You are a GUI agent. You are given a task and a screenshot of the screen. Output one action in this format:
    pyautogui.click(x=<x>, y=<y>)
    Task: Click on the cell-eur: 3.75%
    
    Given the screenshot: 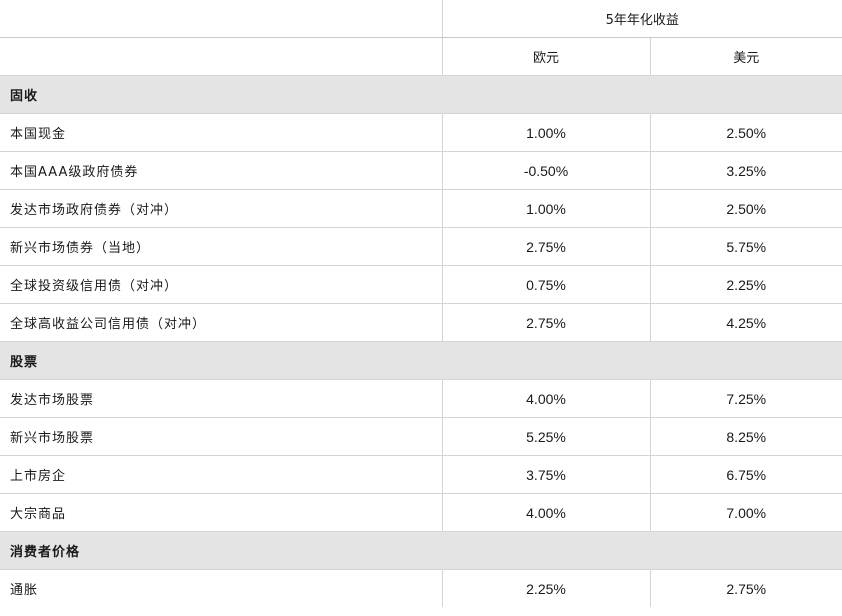 What is the action you would take?
    pyautogui.click(x=545, y=474)
    